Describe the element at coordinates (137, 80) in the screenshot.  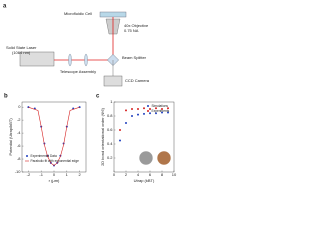
I see `camera-label: CCD Camera` at that location.